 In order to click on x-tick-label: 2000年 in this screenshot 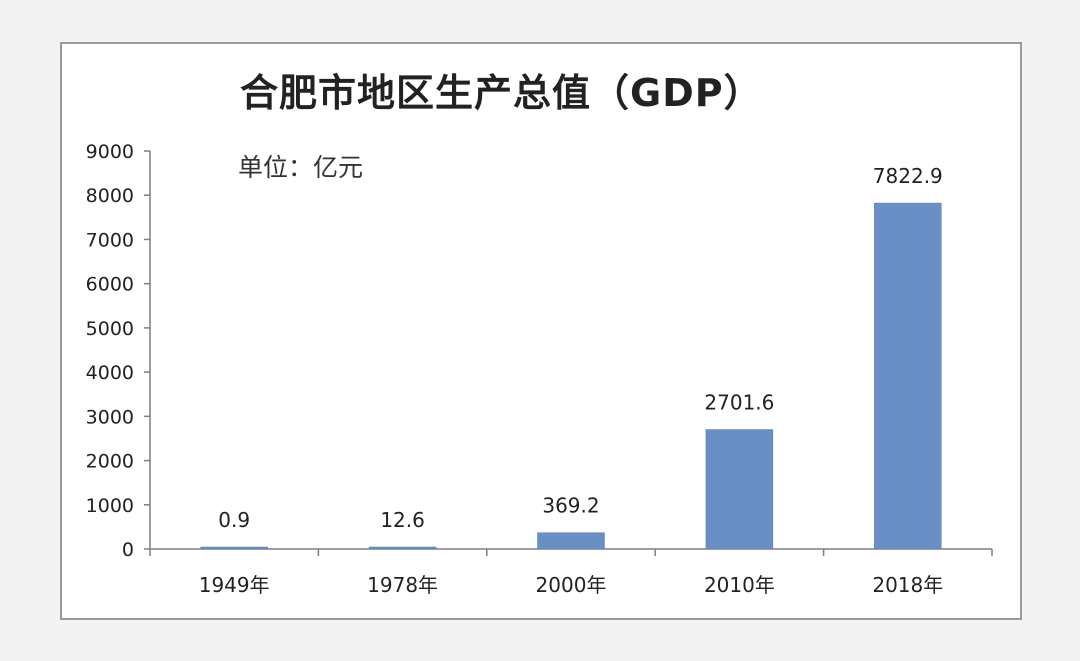, I will do `click(571, 585)`.